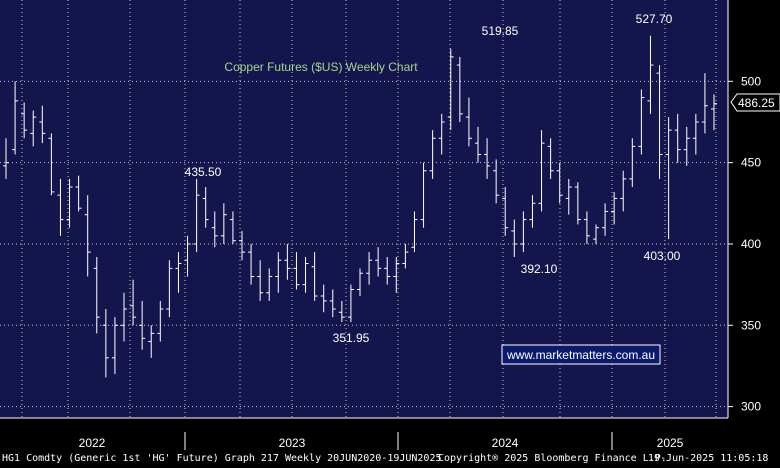  Describe the element at coordinates (654, 19) in the screenshot. I see `annotation-label: 527.70` at that location.